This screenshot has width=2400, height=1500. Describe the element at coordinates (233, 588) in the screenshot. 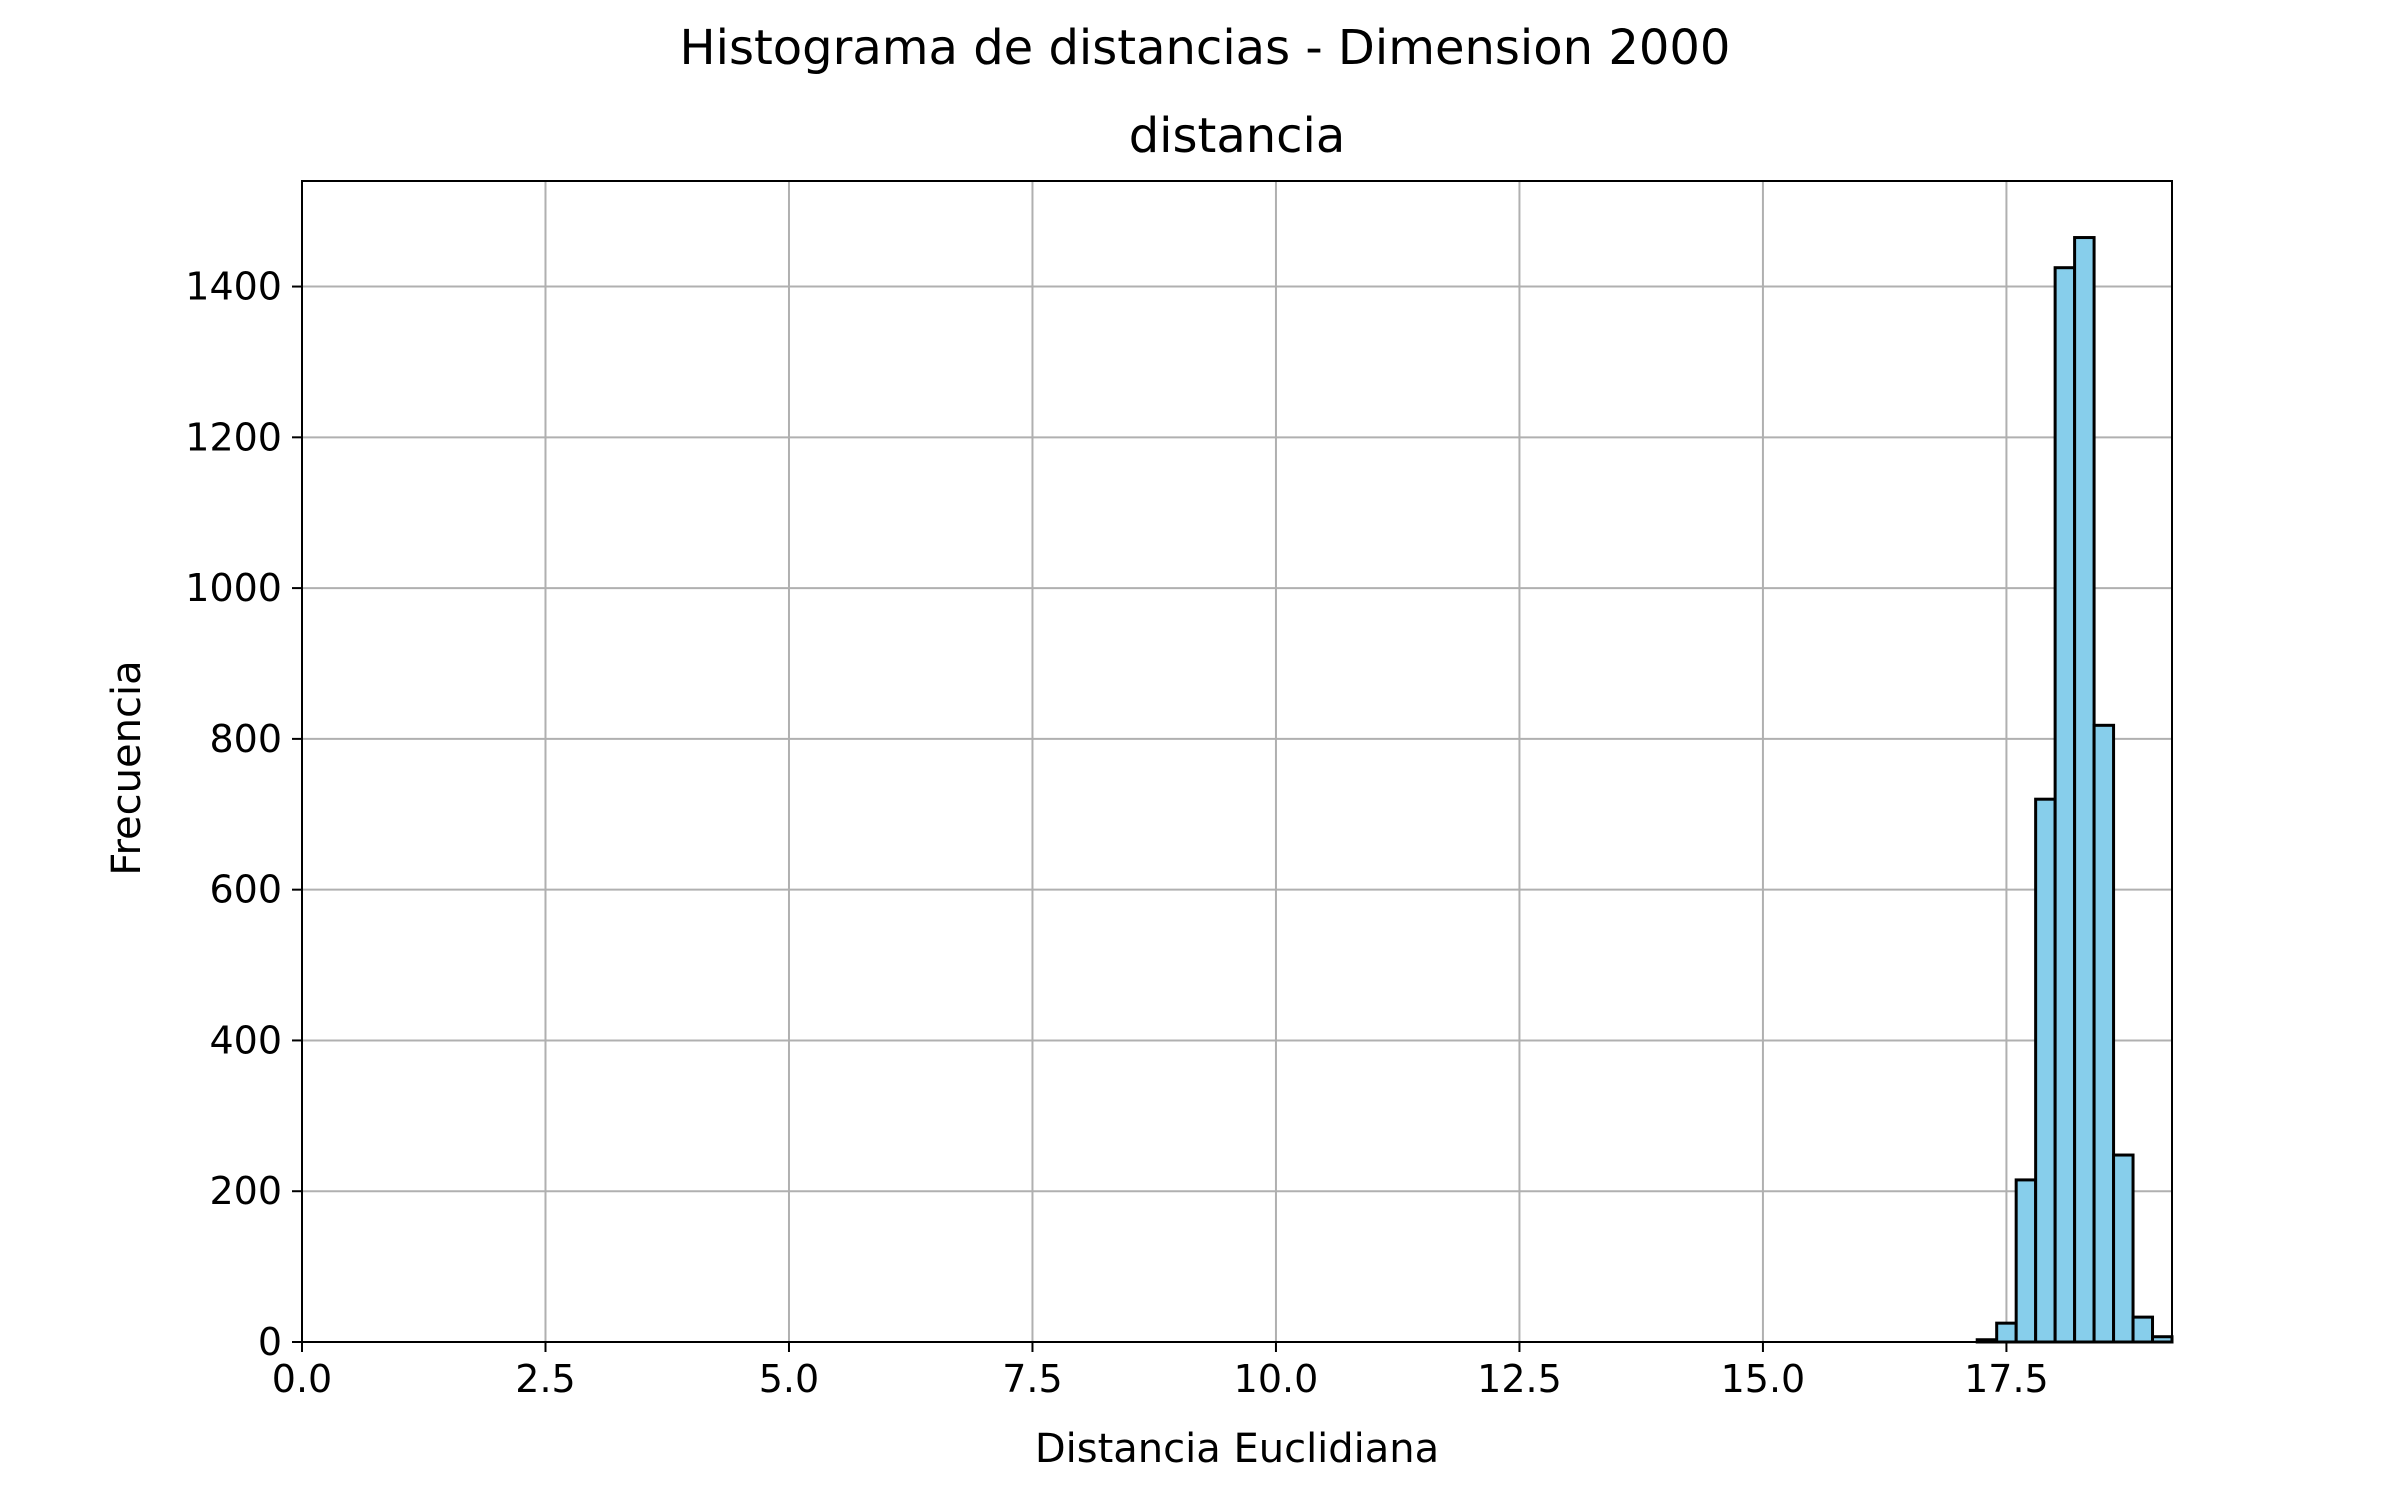

I see `y-tick-label-5: 1000` at that location.